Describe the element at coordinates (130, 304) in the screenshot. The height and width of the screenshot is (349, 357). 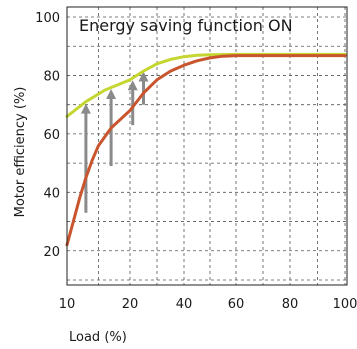
I see `x-tick-label: 20` at that location.